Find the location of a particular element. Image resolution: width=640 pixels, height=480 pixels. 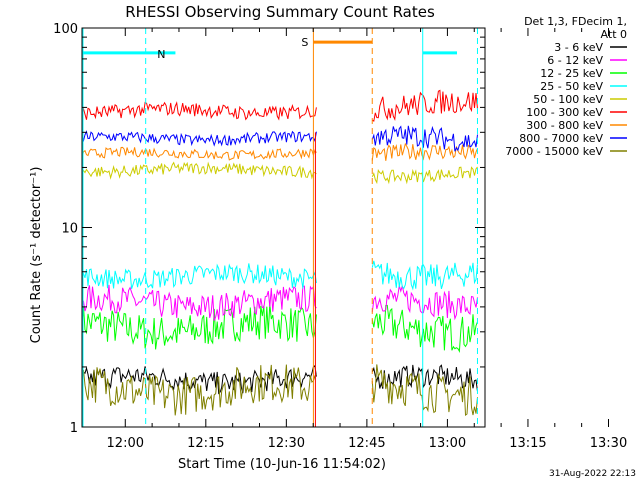

y-tick-label-2: 100 is located at coordinates (65, 29).